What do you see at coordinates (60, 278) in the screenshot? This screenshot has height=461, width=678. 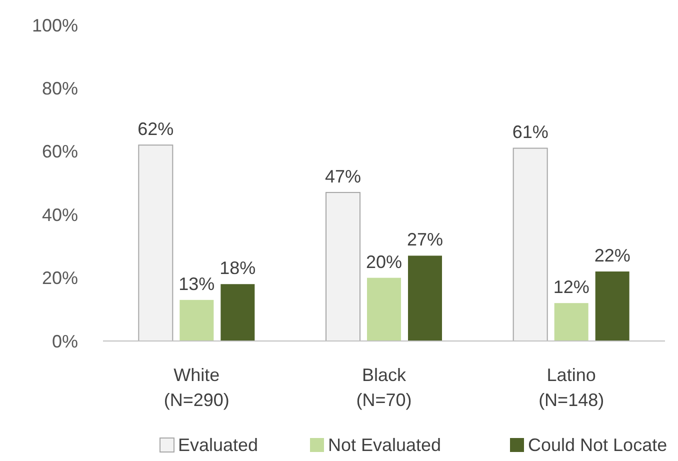 I see `y-tick-label: 20%` at bounding box center [60, 278].